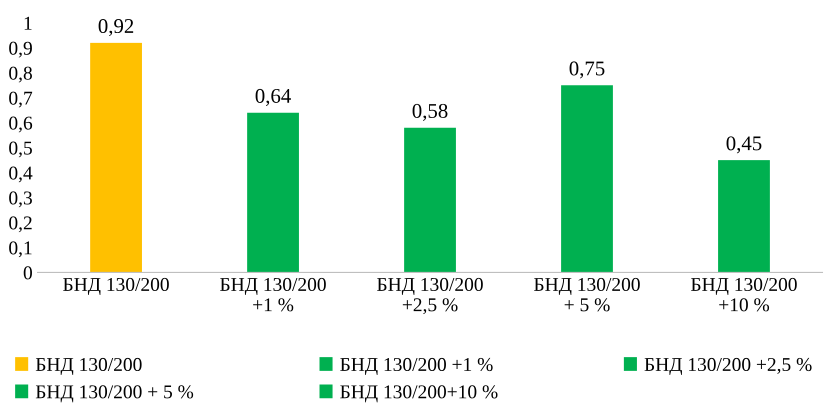  I want to click on data-label: 0,64, so click(273, 97).